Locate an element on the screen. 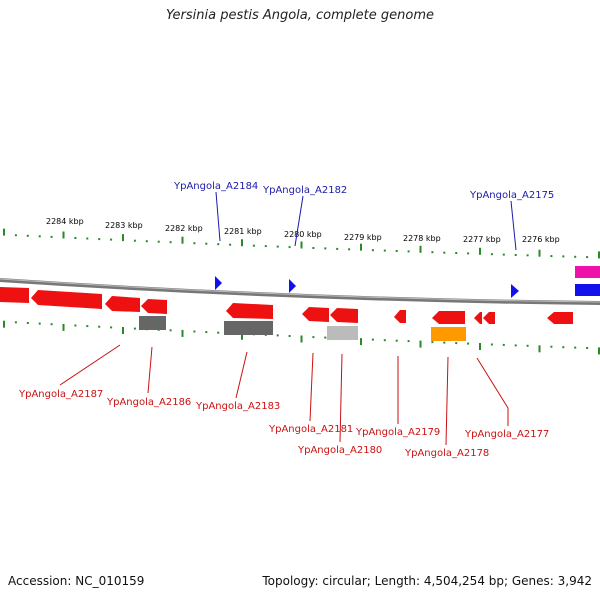 The image size is (600, 605). scale-label: 2277 kbp is located at coordinates (482, 239).